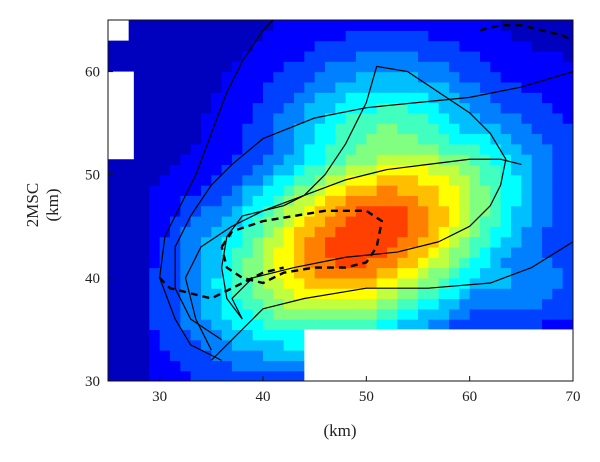 This screenshot has width=600, height=462. Describe the element at coordinates (573, 397) in the screenshot. I see `x-tick-label: 70` at that location.